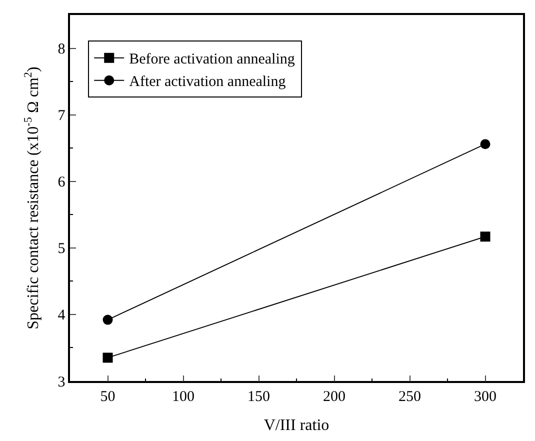  Describe the element at coordinates (108, 396) in the screenshot. I see `x-tick-label: 50` at that location.